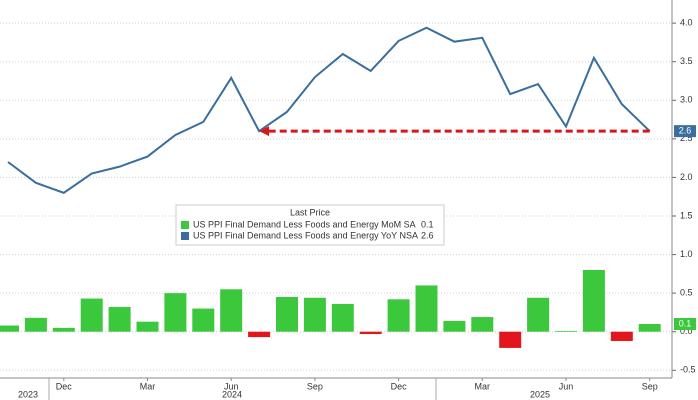 This screenshot has width=698, height=400. I want to click on last-value-label: 0.1, so click(685, 323).